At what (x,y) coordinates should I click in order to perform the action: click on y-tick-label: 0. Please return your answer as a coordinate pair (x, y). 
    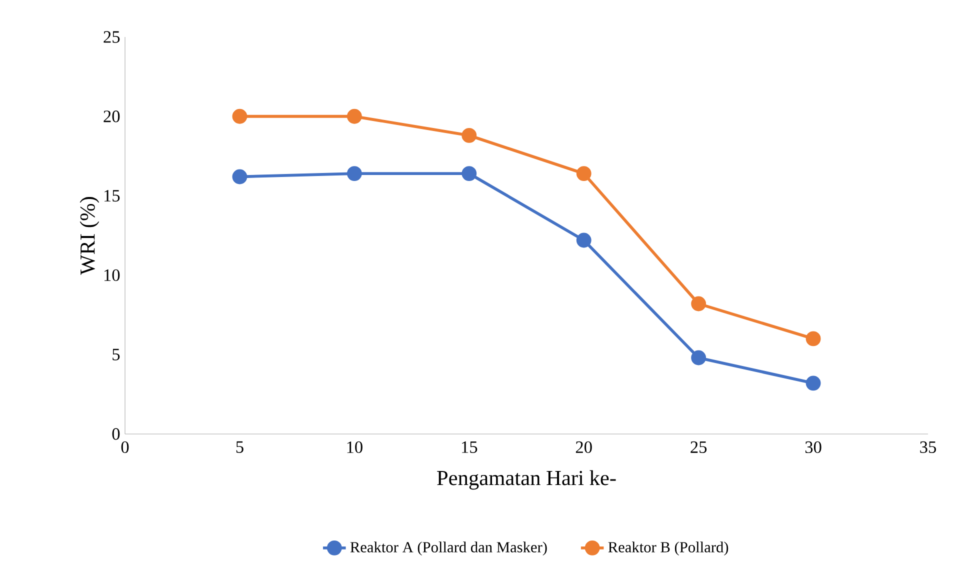
    Looking at the image, I should click on (116, 434).